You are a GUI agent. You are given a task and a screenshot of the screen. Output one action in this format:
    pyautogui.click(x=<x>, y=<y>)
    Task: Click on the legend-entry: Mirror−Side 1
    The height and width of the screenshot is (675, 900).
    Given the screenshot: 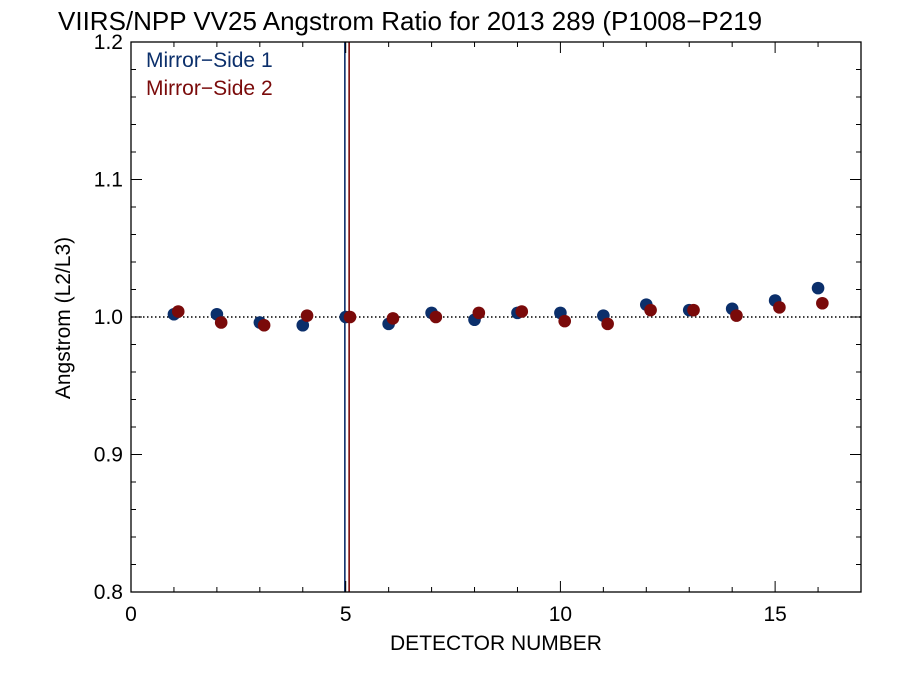 What is the action you would take?
    pyautogui.click(x=209, y=60)
    